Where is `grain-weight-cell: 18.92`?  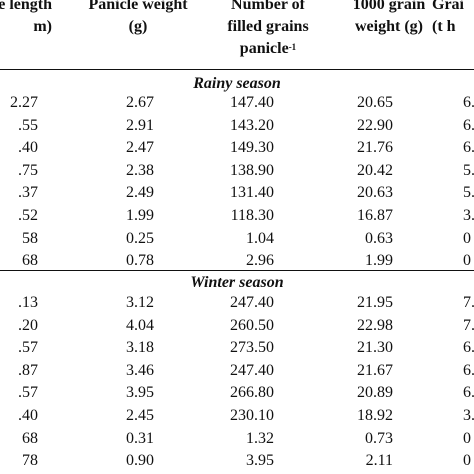
grain-weight-cell: 18.92 is located at coordinates (375, 415).